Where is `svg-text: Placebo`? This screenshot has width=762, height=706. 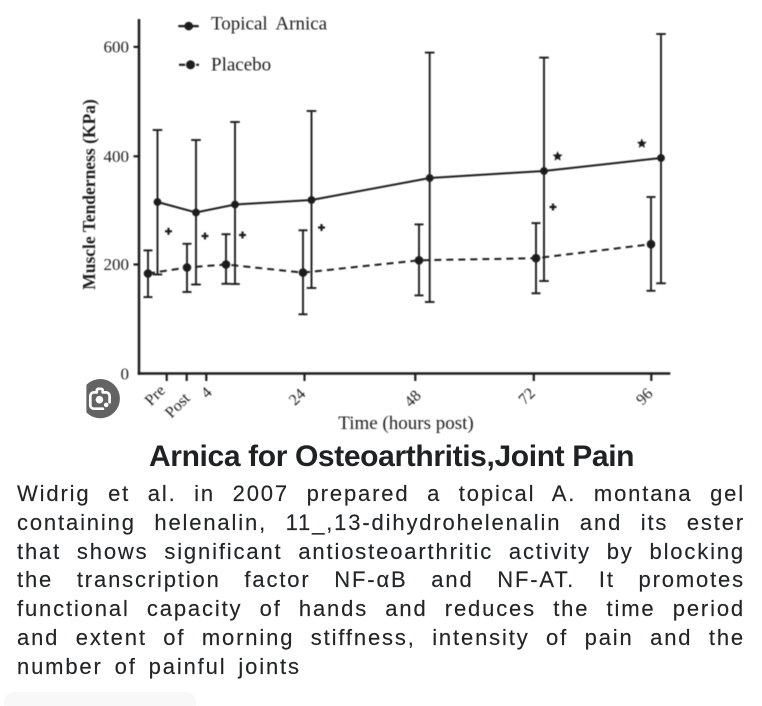 svg-text: Placebo is located at coordinates (241, 65).